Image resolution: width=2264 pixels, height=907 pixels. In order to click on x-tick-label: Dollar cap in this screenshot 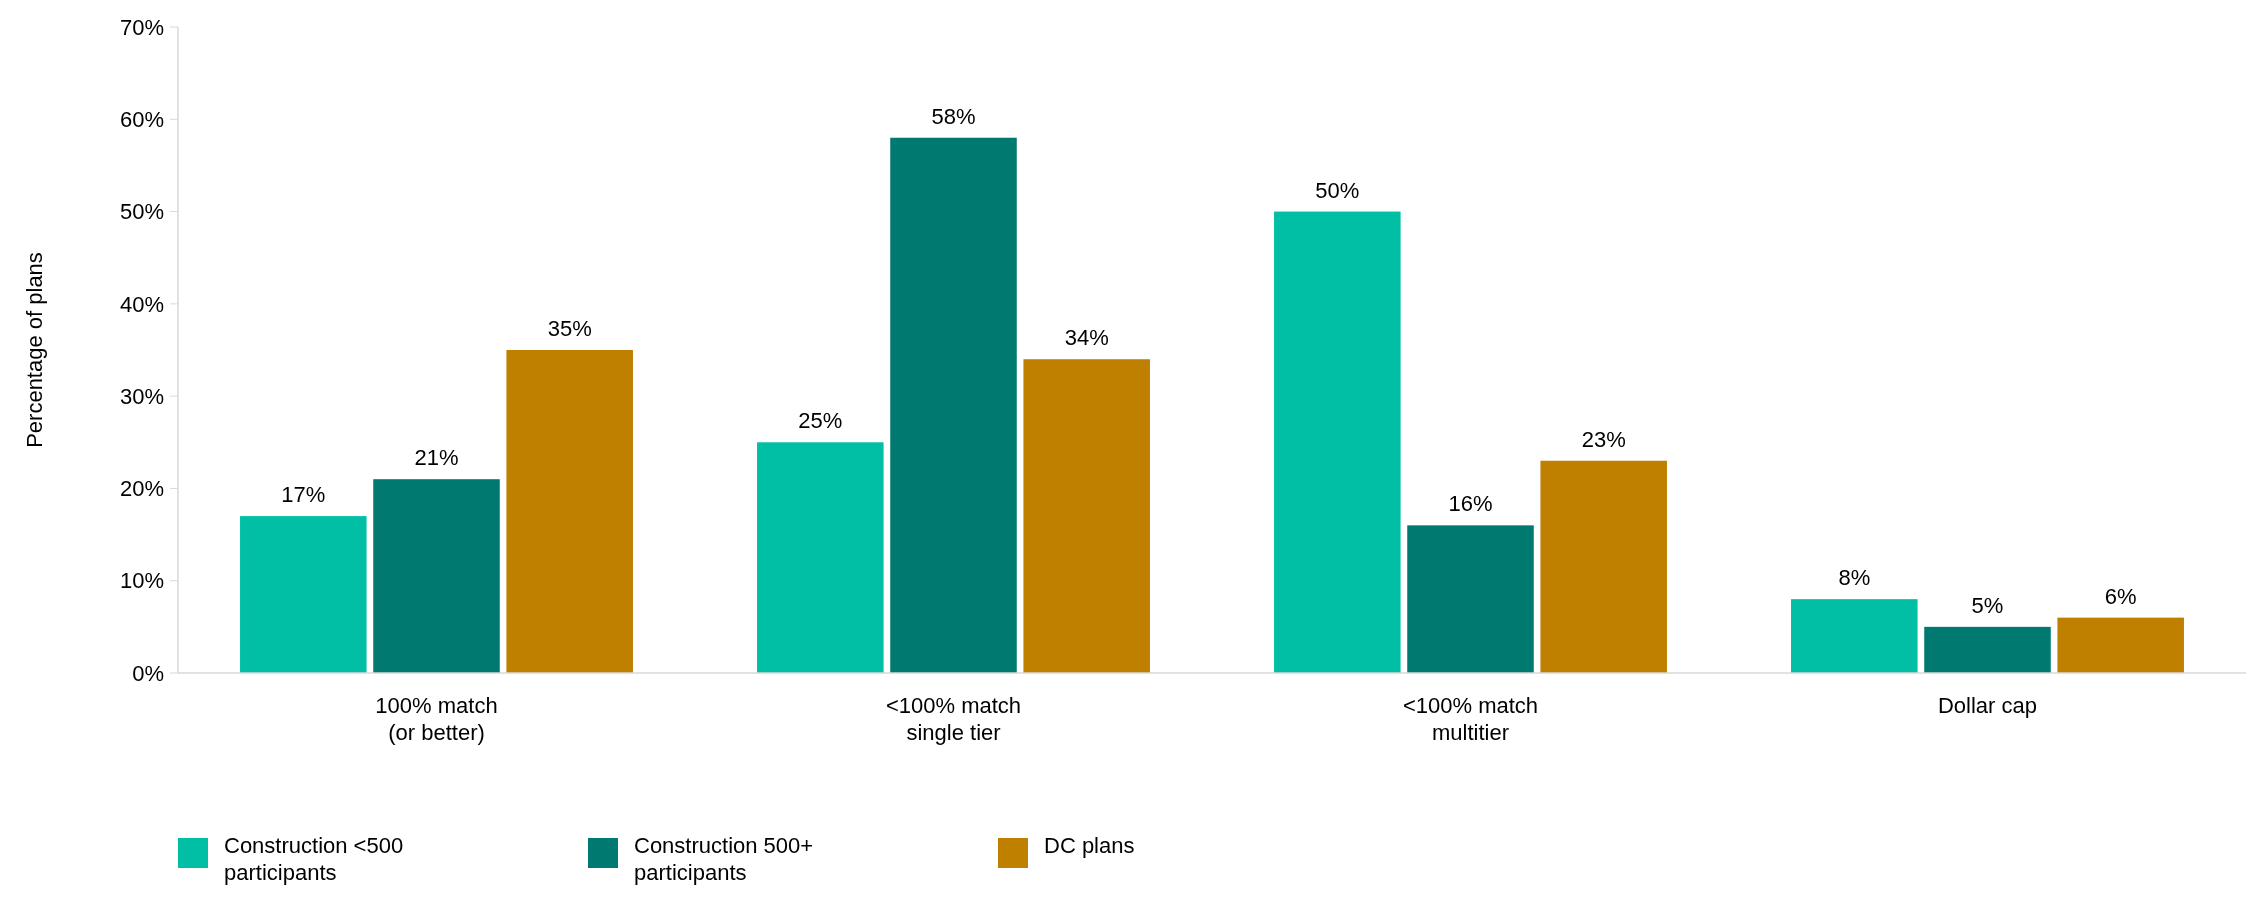, I will do `click(1987, 705)`.